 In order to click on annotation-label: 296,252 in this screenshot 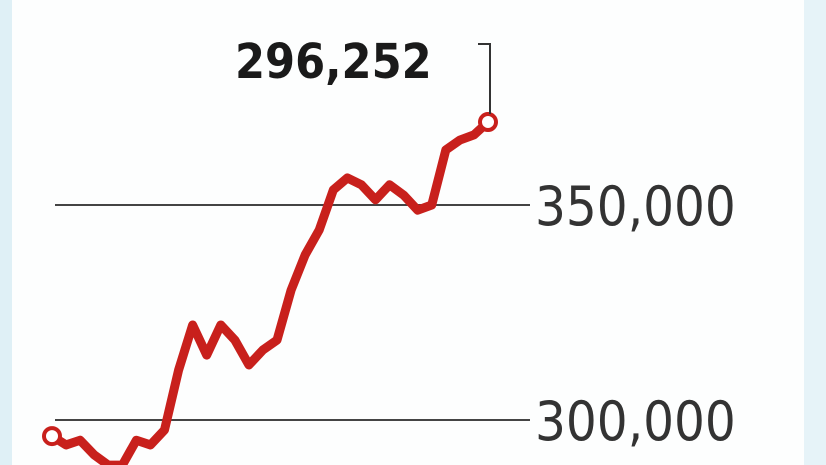, I will do `click(333, 62)`.